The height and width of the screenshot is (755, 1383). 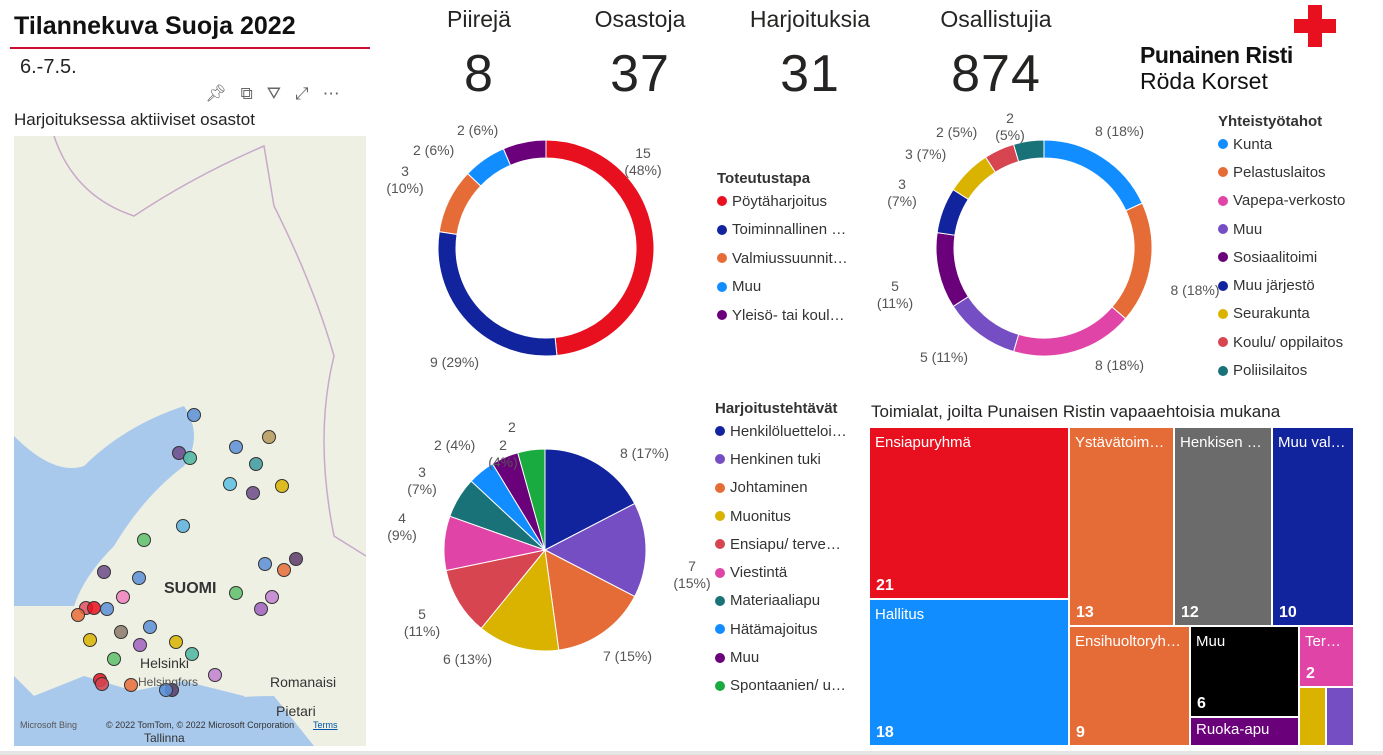 I want to click on legend-item: Vapepa-verkosto, so click(x=1281, y=201).